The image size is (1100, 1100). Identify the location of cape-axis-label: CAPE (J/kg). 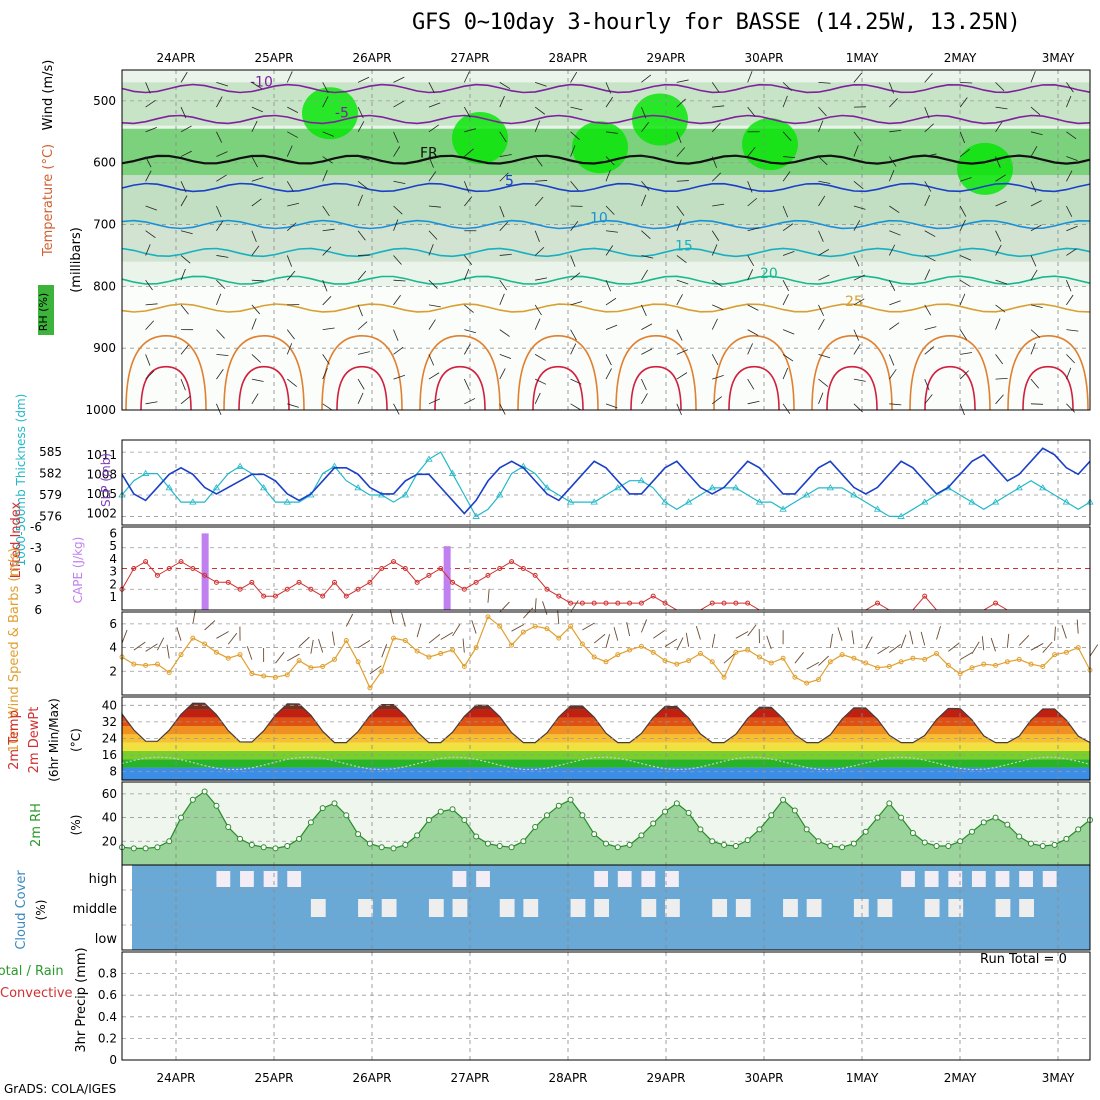
(78, 570).